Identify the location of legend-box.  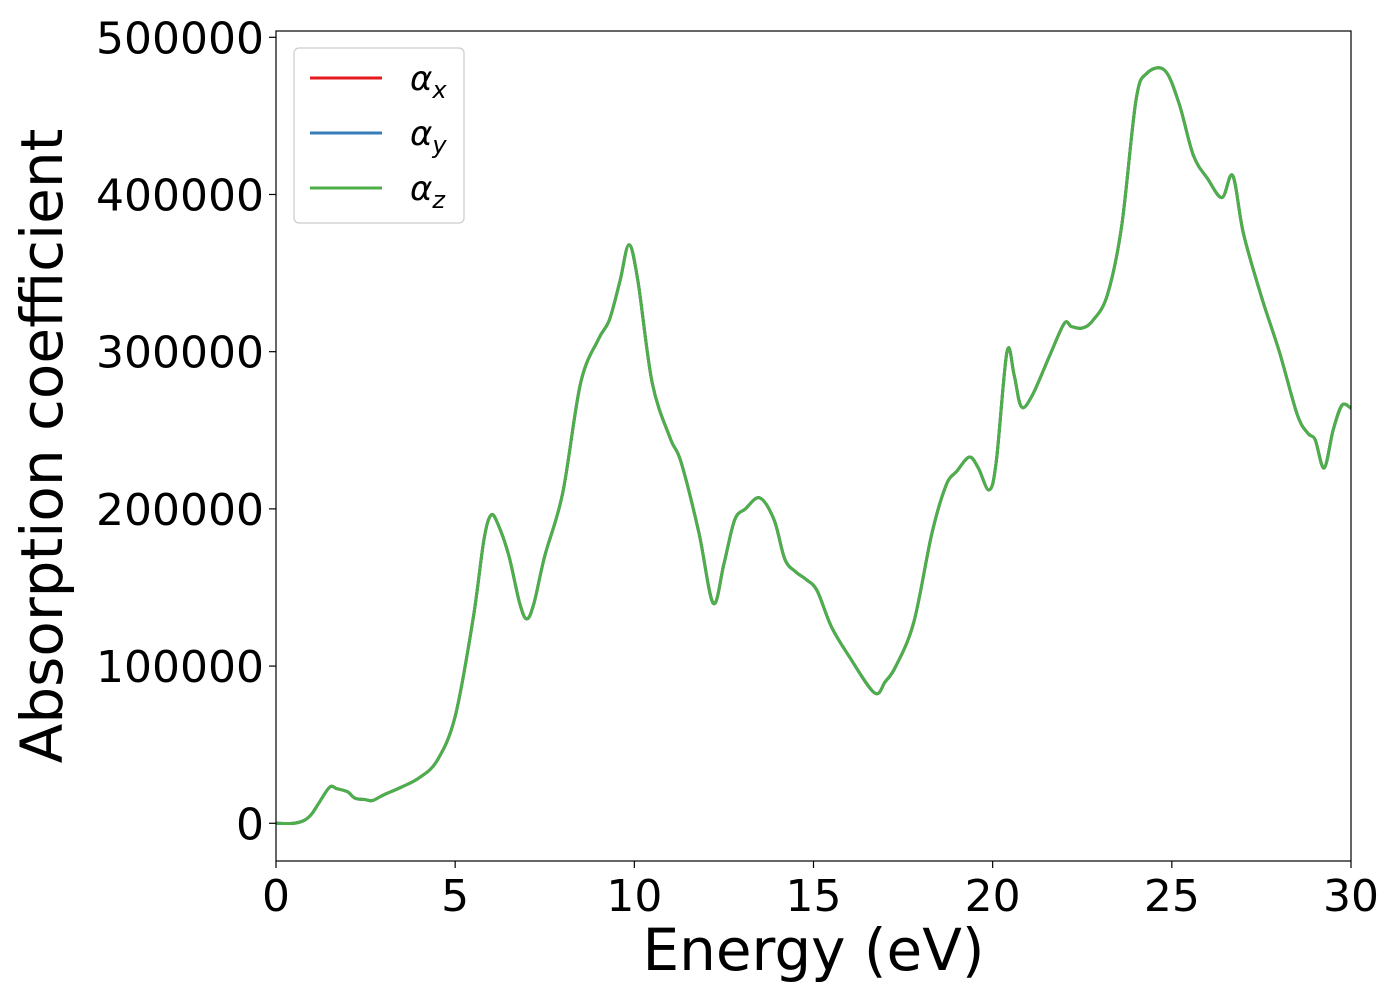
(379, 135).